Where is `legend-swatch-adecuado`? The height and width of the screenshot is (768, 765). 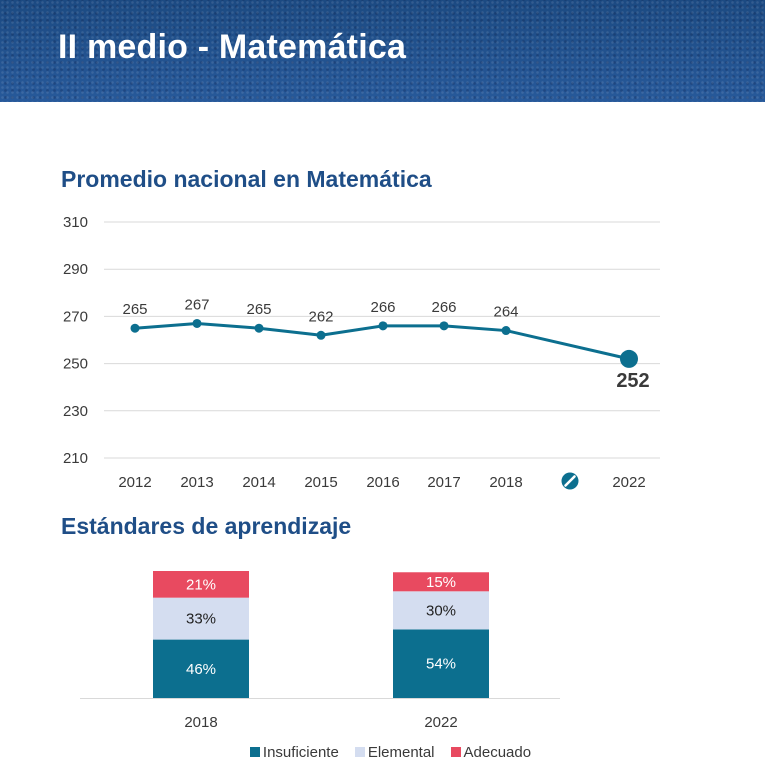 legend-swatch-adecuado is located at coordinates (455, 752).